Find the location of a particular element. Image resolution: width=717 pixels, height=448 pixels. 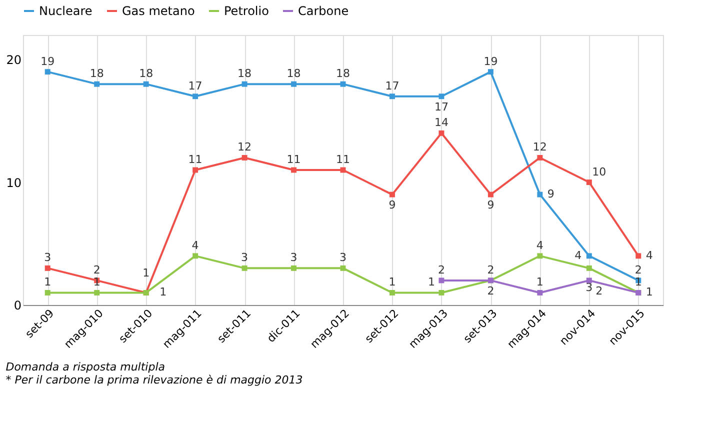

text: * Per il carbone la prima rilevazione è di maggio 2013 is located at coordinates (154, 380).